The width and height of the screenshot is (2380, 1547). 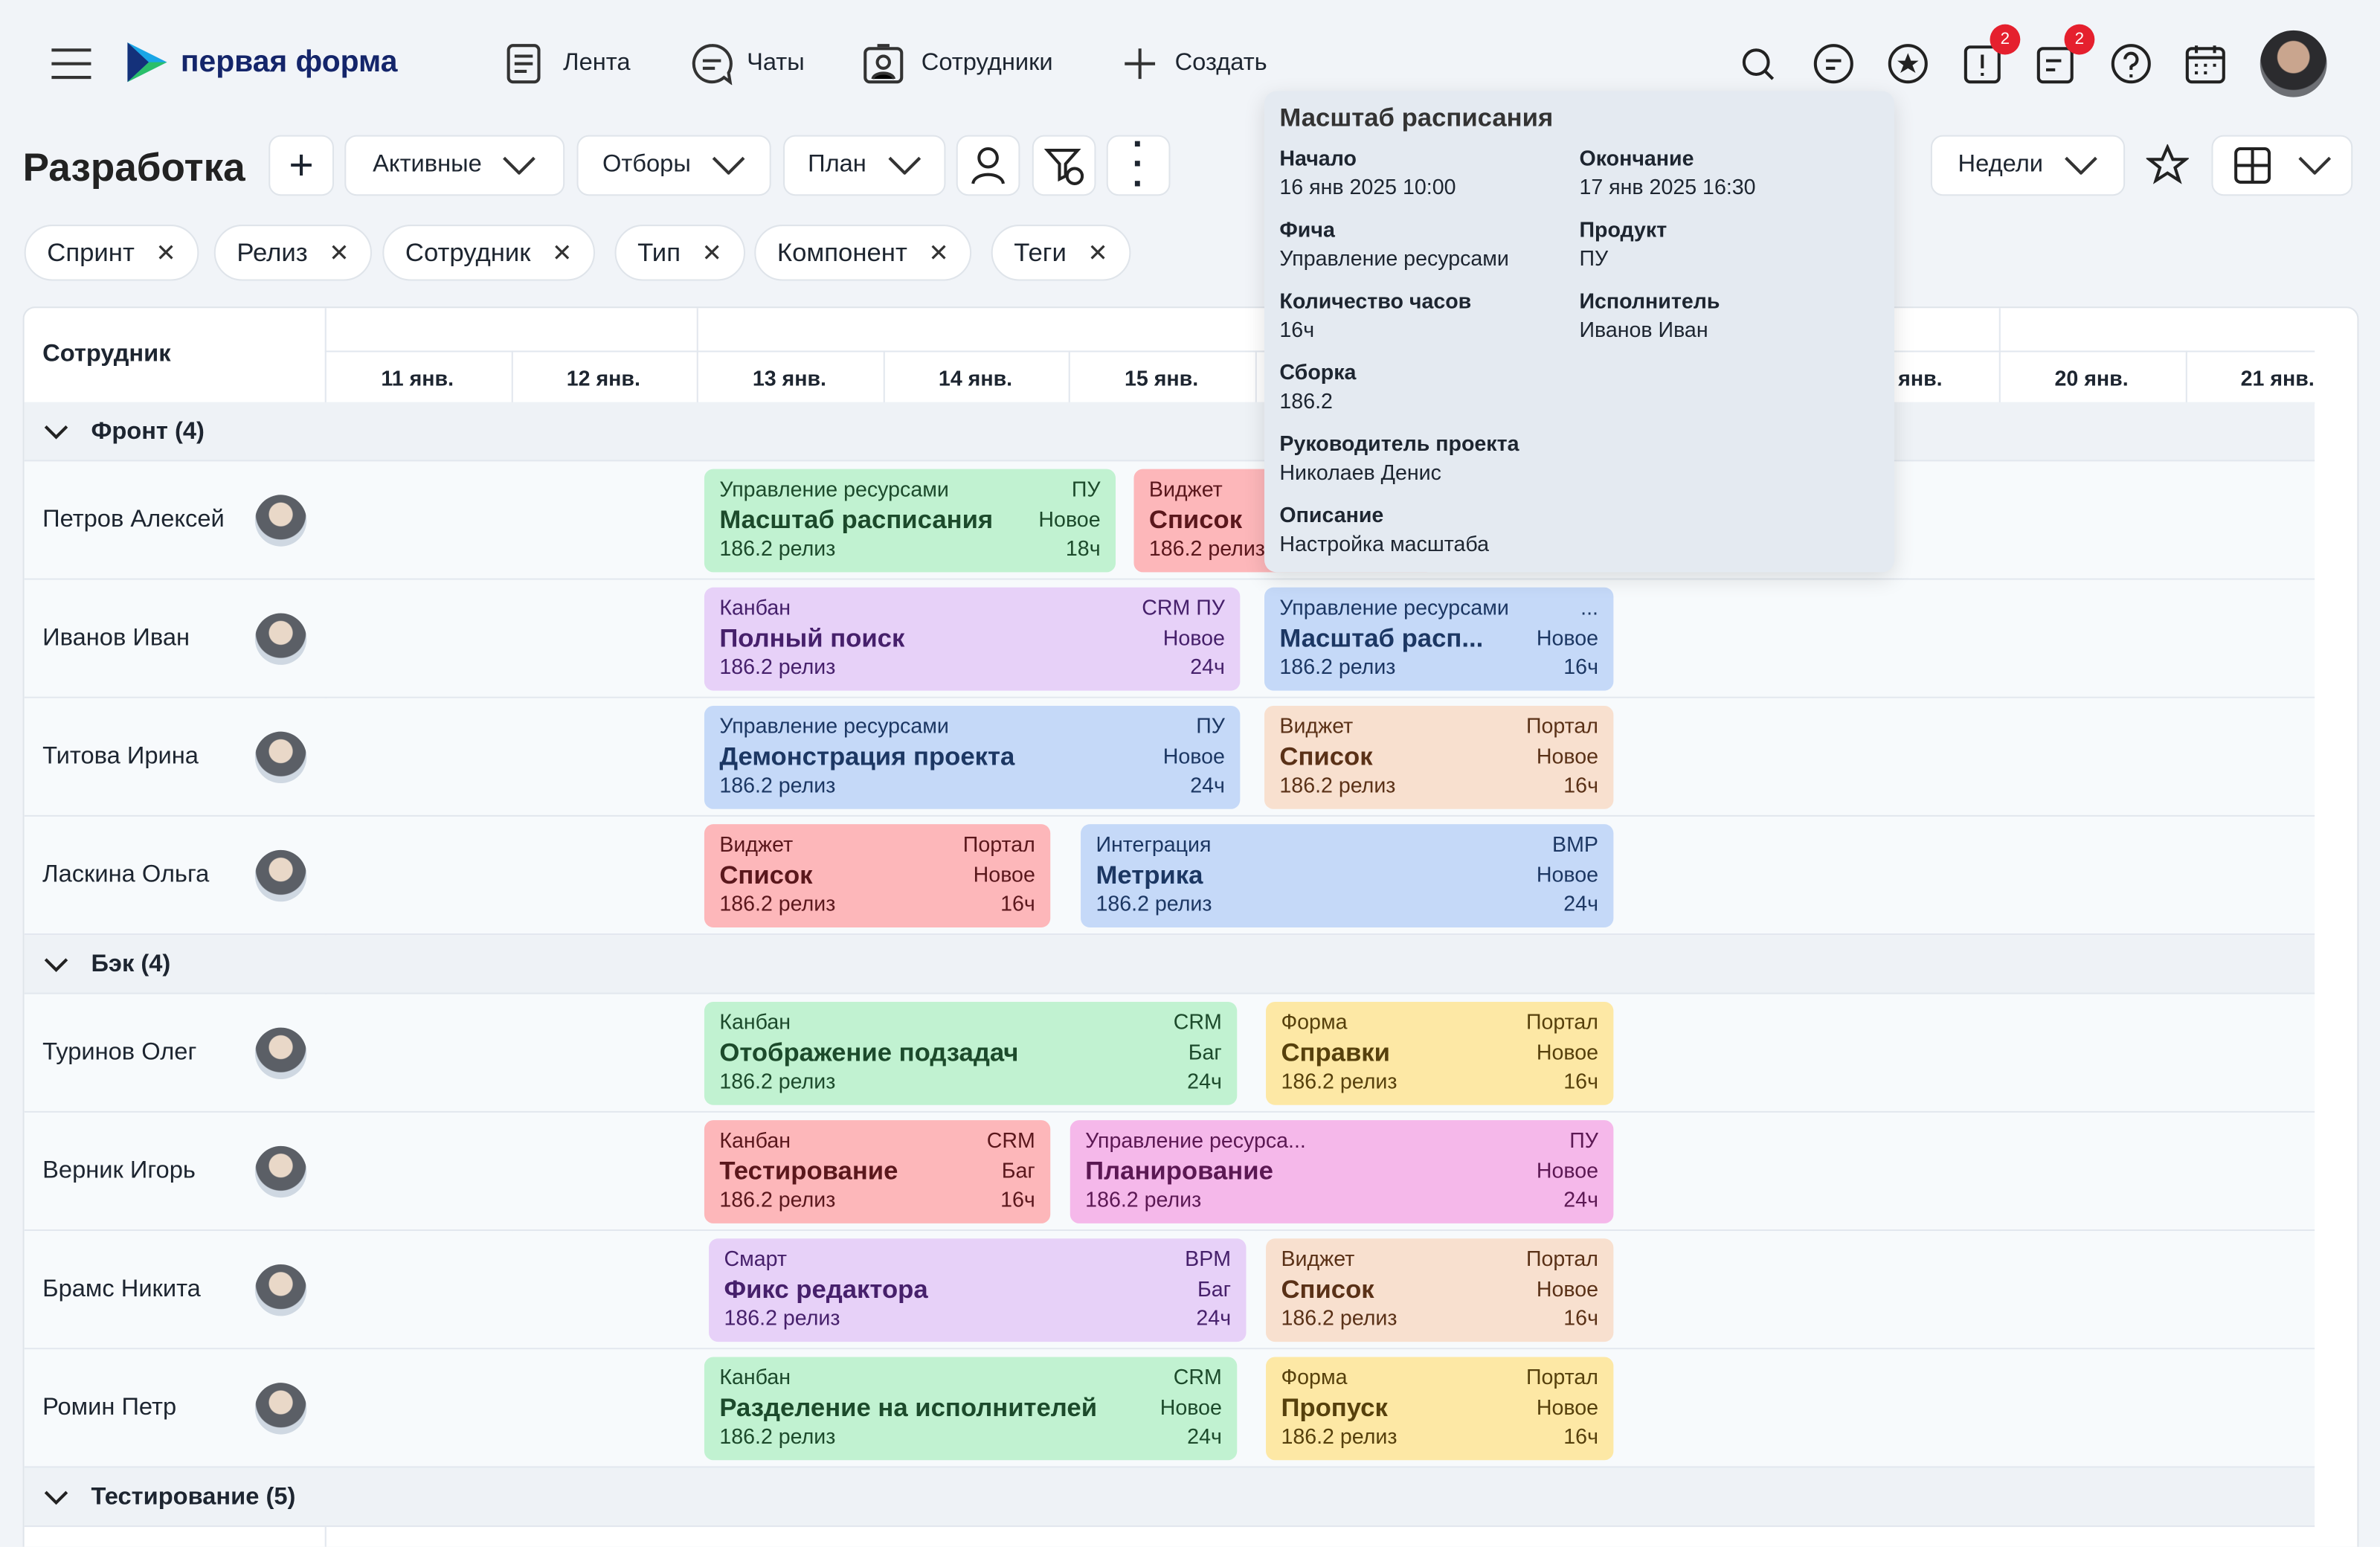 I want to click on card-line: Демонстрация проекта Новое, so click(x=972, y=757).